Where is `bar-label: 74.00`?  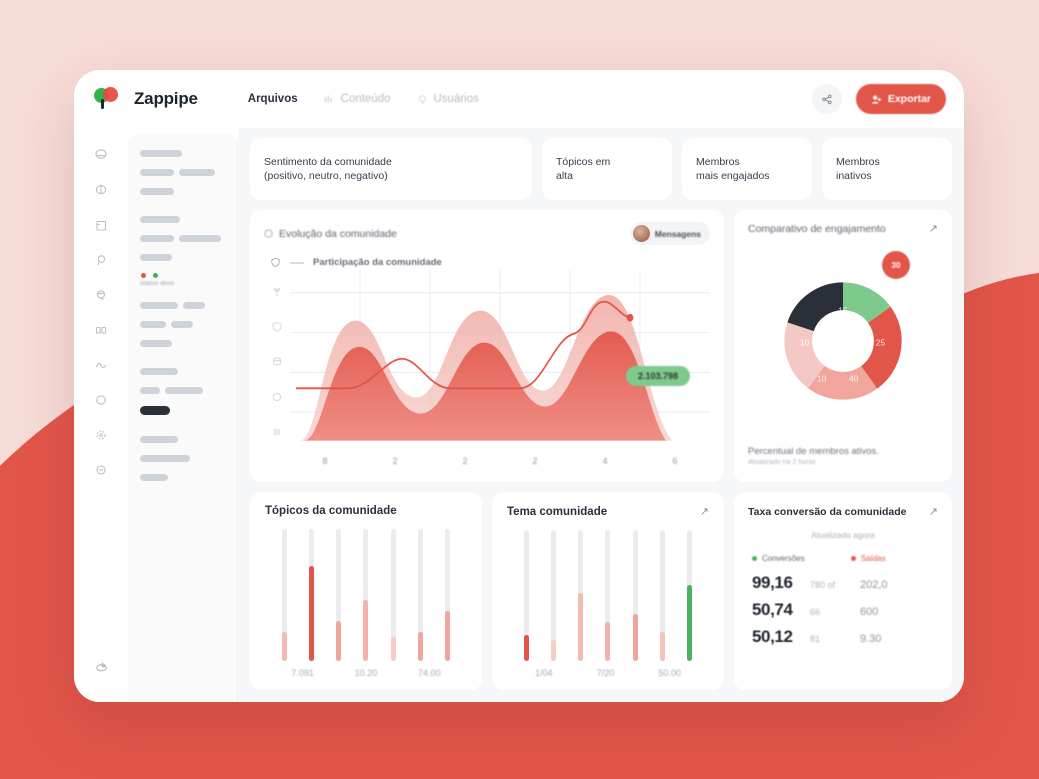 bar-label: 74.00 is located at coordinates (429, 673).